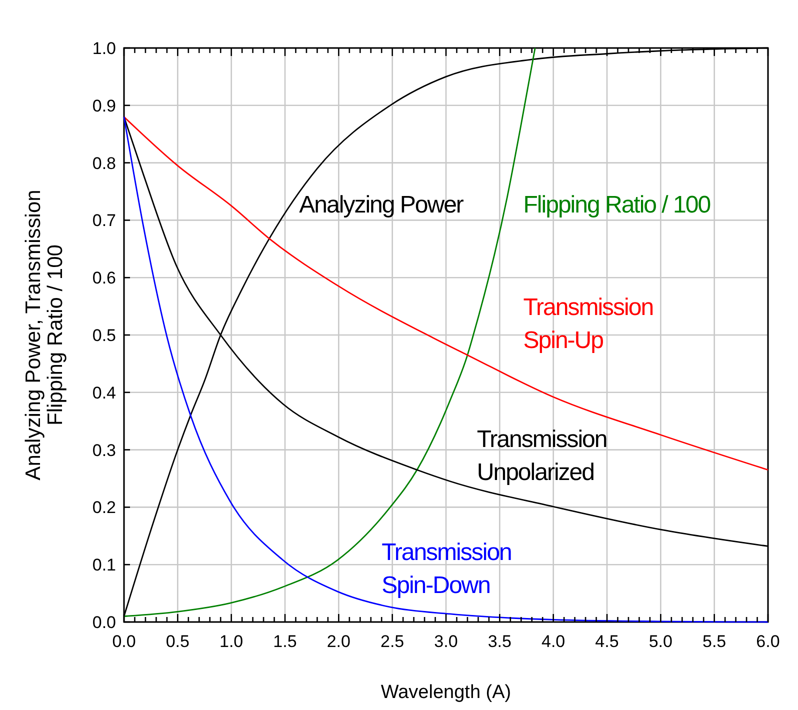 The image size is (798, 710). I want to click on y-tick-label: 0.2, so click(104, 508).